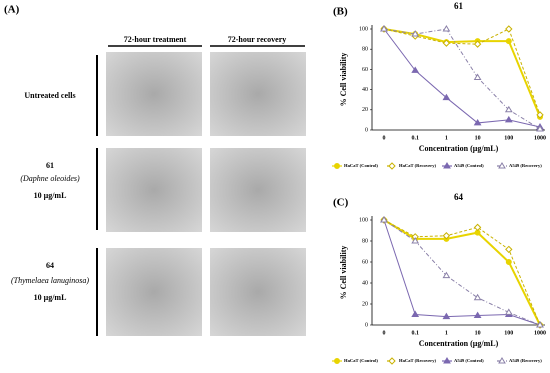  What do you see at coordinates (459, 6) in the screenshot?
I see `chart-title: 61` at bounding box center [459, 6].